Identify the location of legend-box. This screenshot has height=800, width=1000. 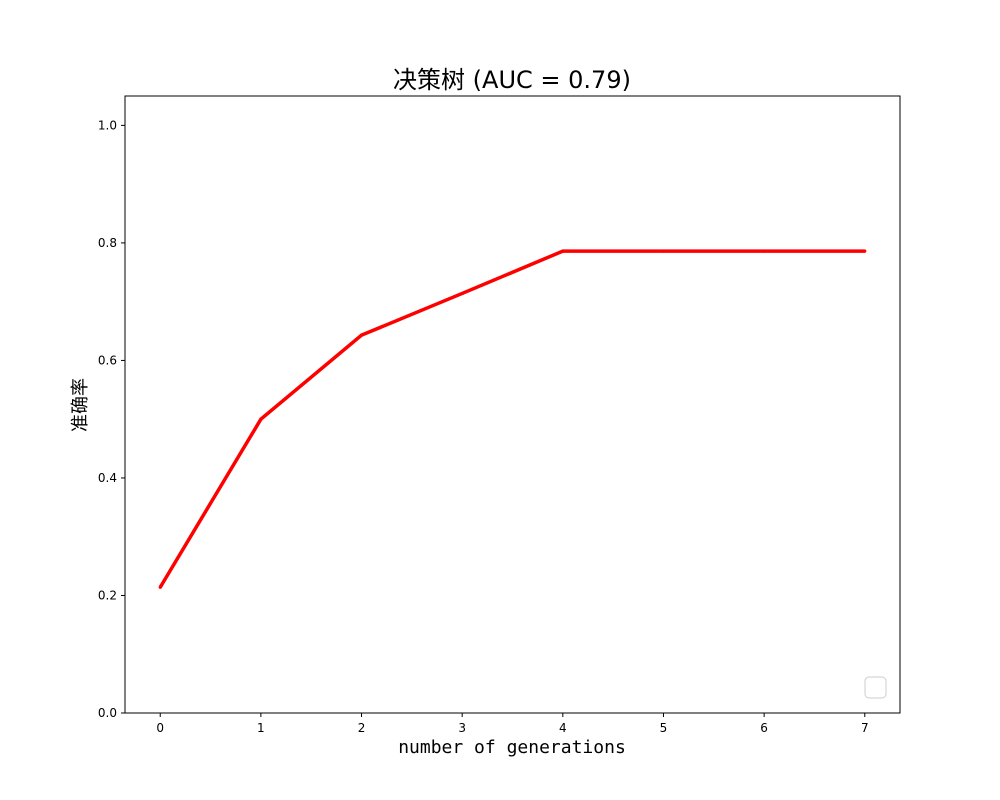
(875, 687).